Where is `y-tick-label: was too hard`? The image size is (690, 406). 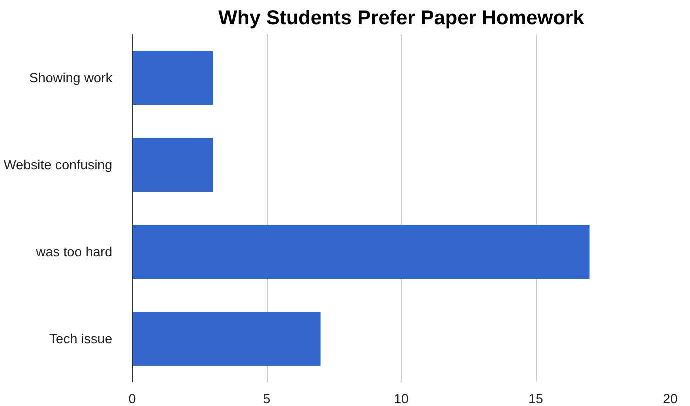 y-tick-label: was too hard is located at coordinates (73, 252).